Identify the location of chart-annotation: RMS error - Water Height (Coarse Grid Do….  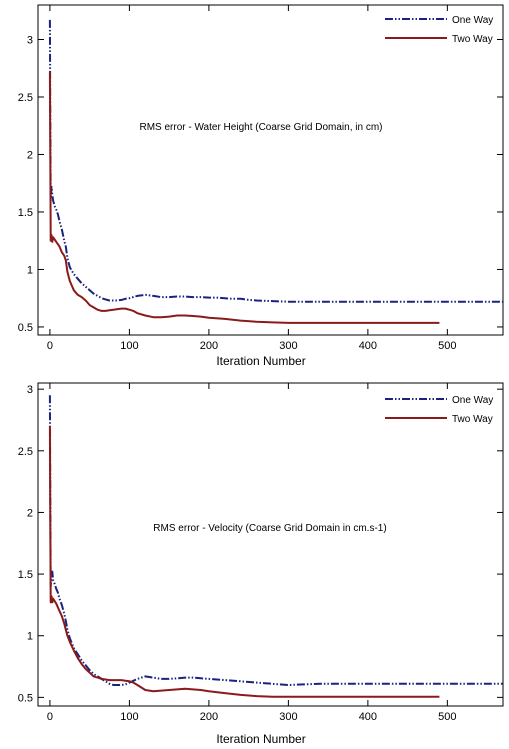
(260, 127).